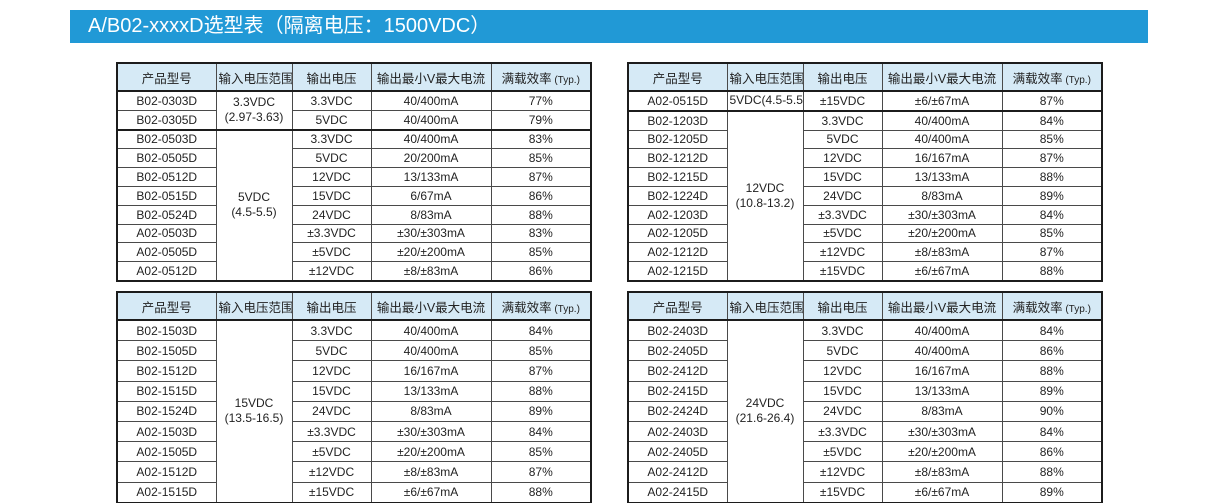  Describe the element at coordinates (166, 177) in the screenshot. I see `model-cell: B02-0512D` at that location.